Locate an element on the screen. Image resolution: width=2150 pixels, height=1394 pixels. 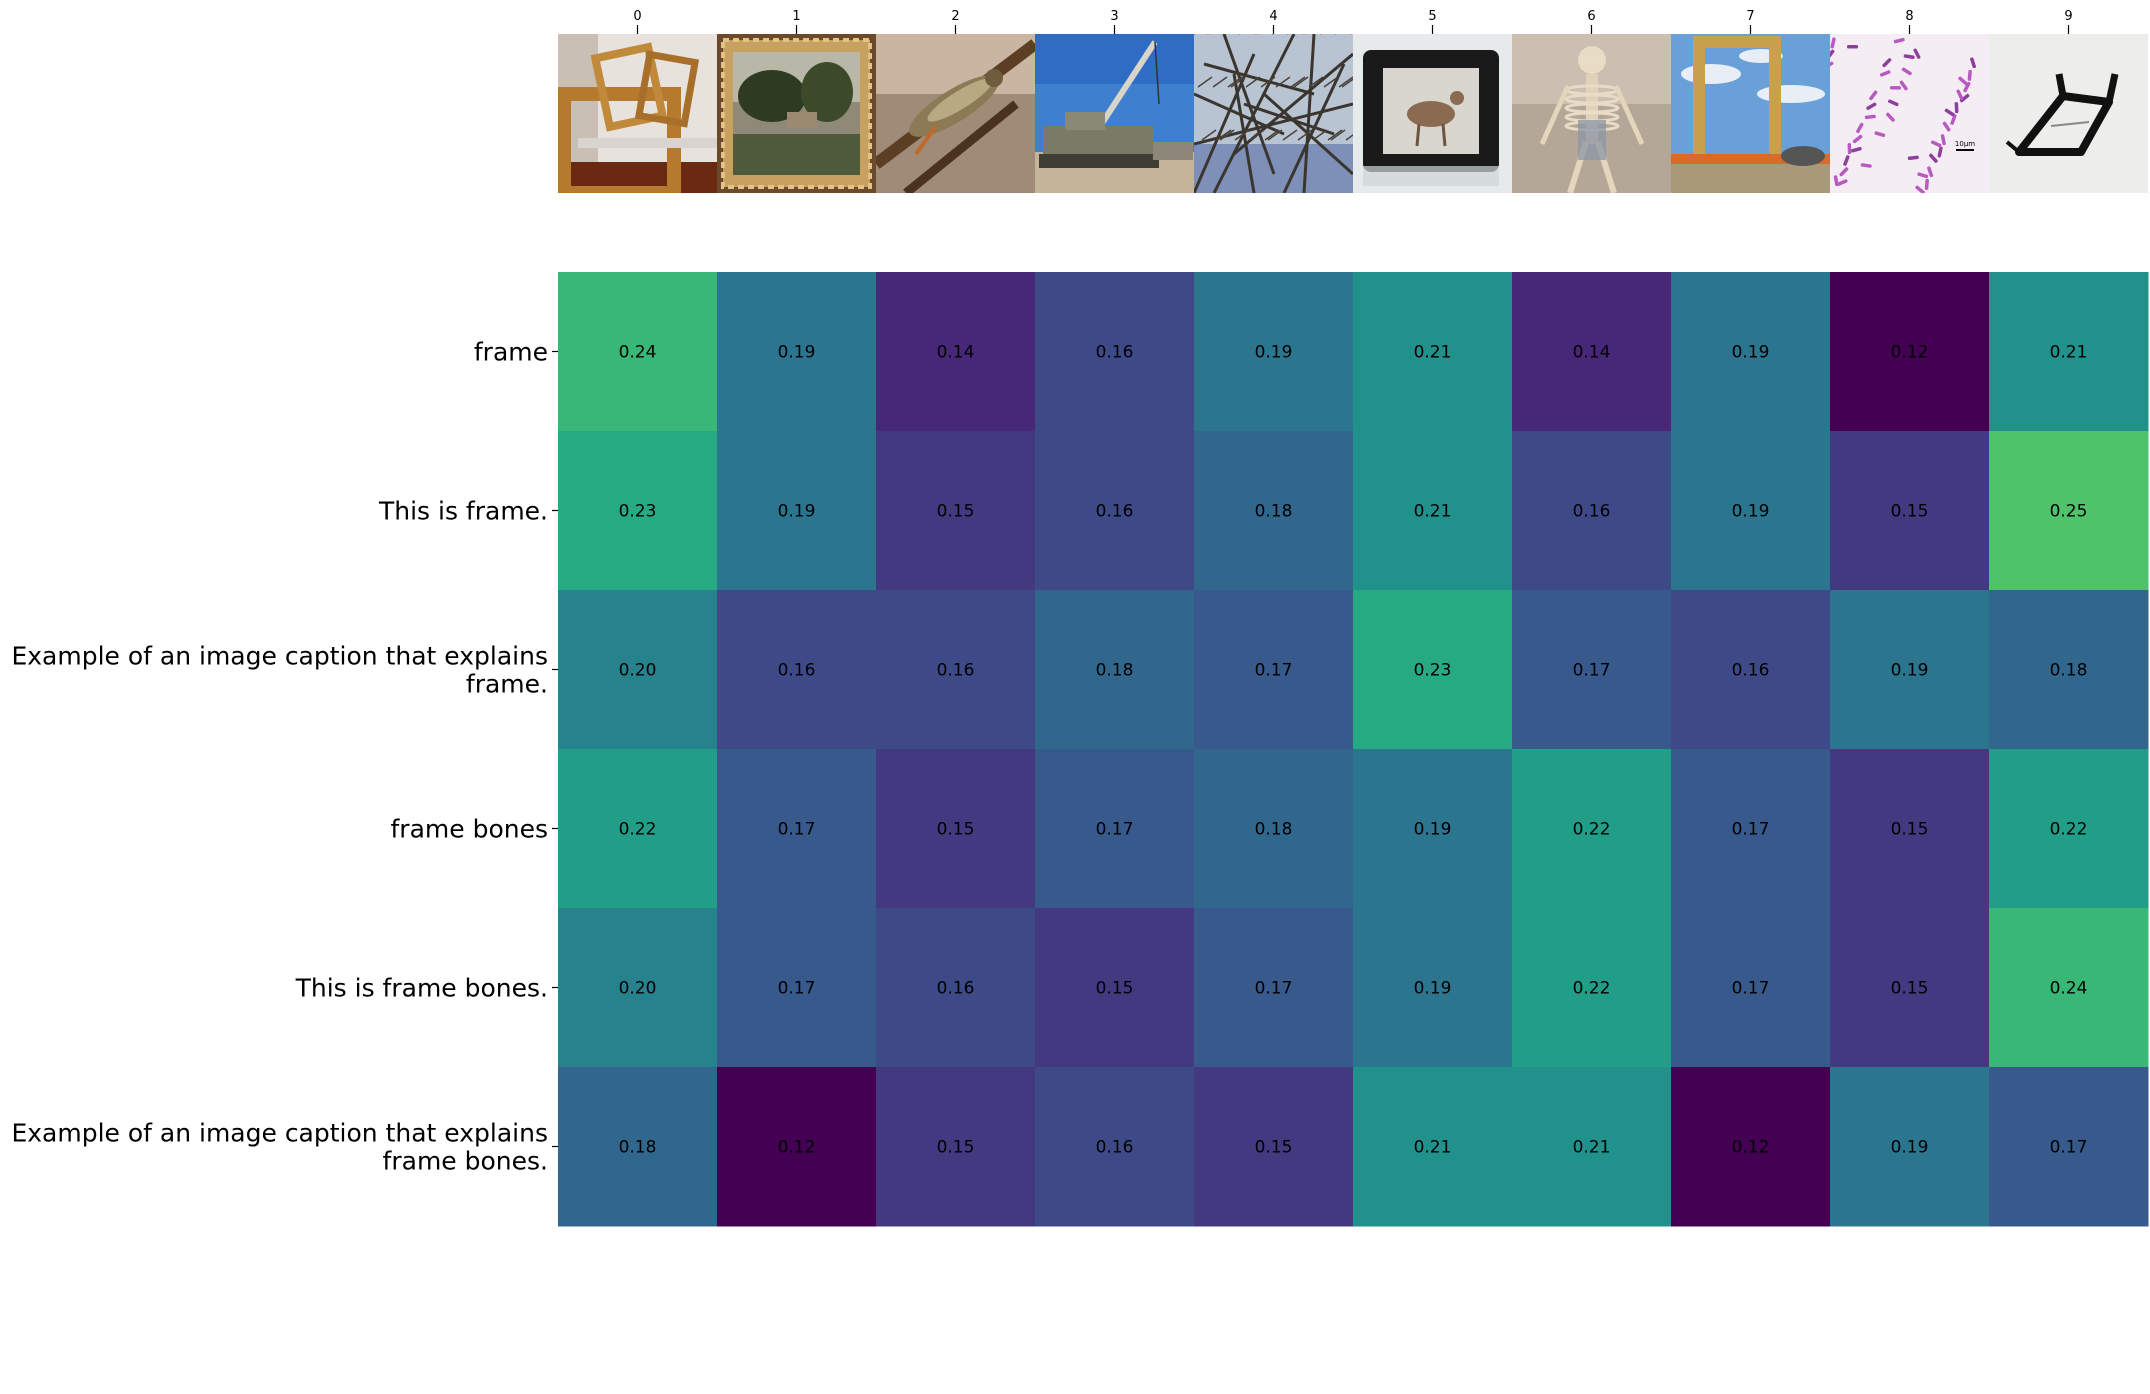
cell-value-label: 0.14 is located at coordinates (956, 353).